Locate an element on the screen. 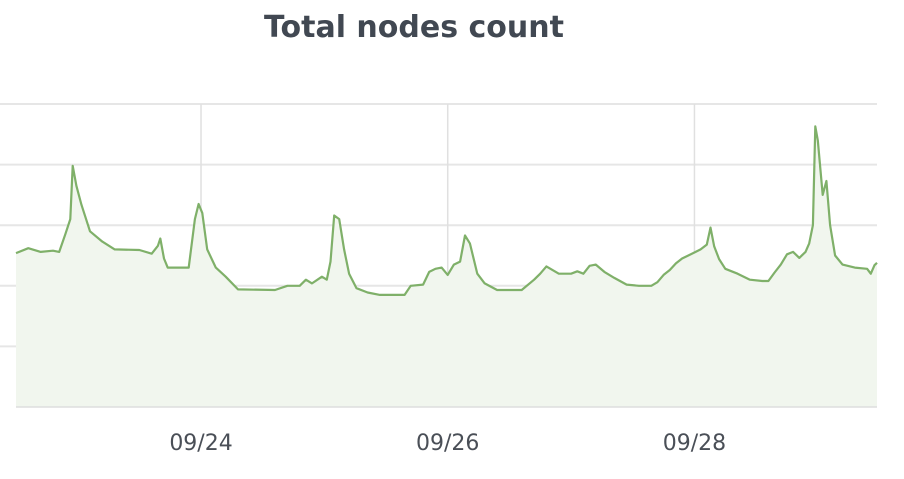 The width and height of the screenshot is (904, 479). x-tick-label: 09/28 is located at coordinates (694, 443).